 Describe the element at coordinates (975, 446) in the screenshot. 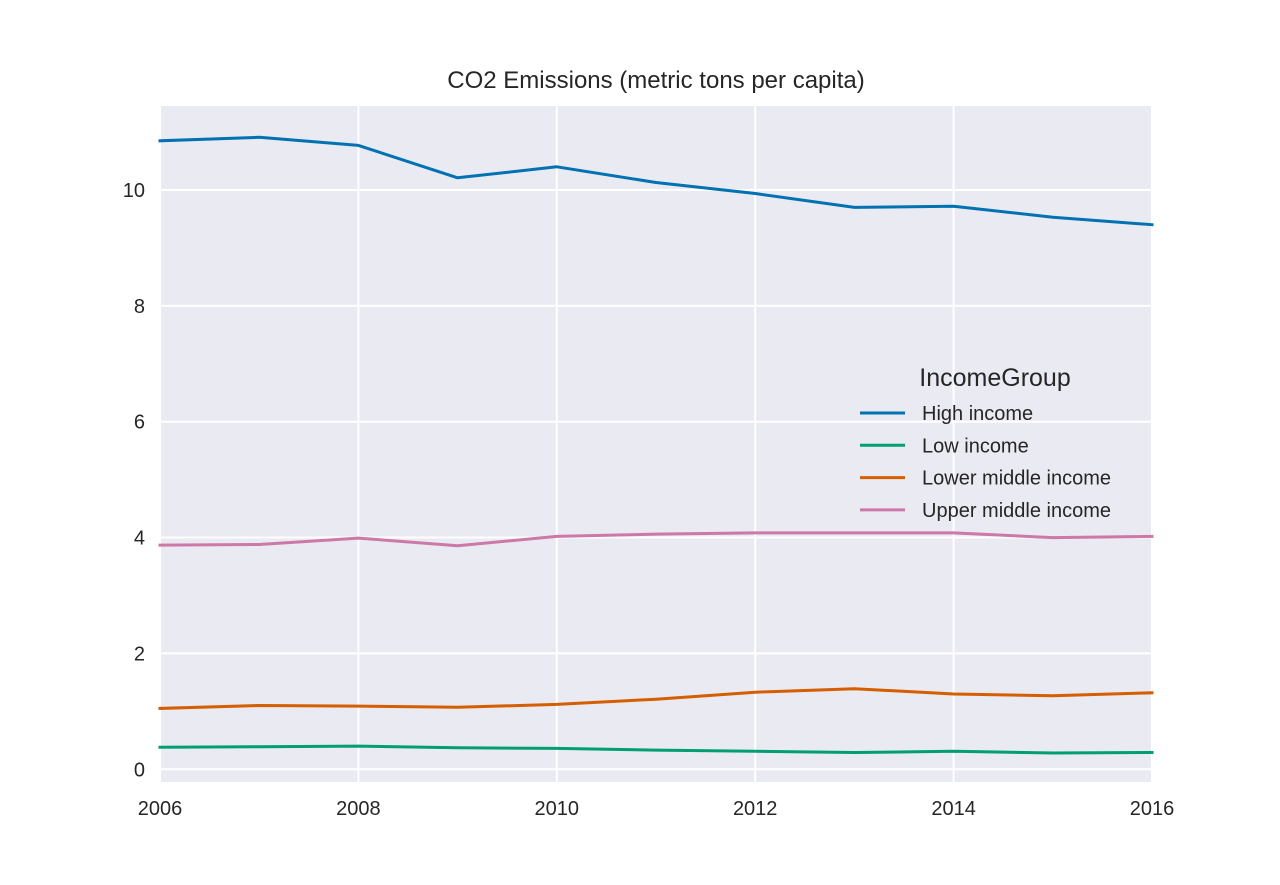

I see `legend-label-low-income: Low income` at that location.